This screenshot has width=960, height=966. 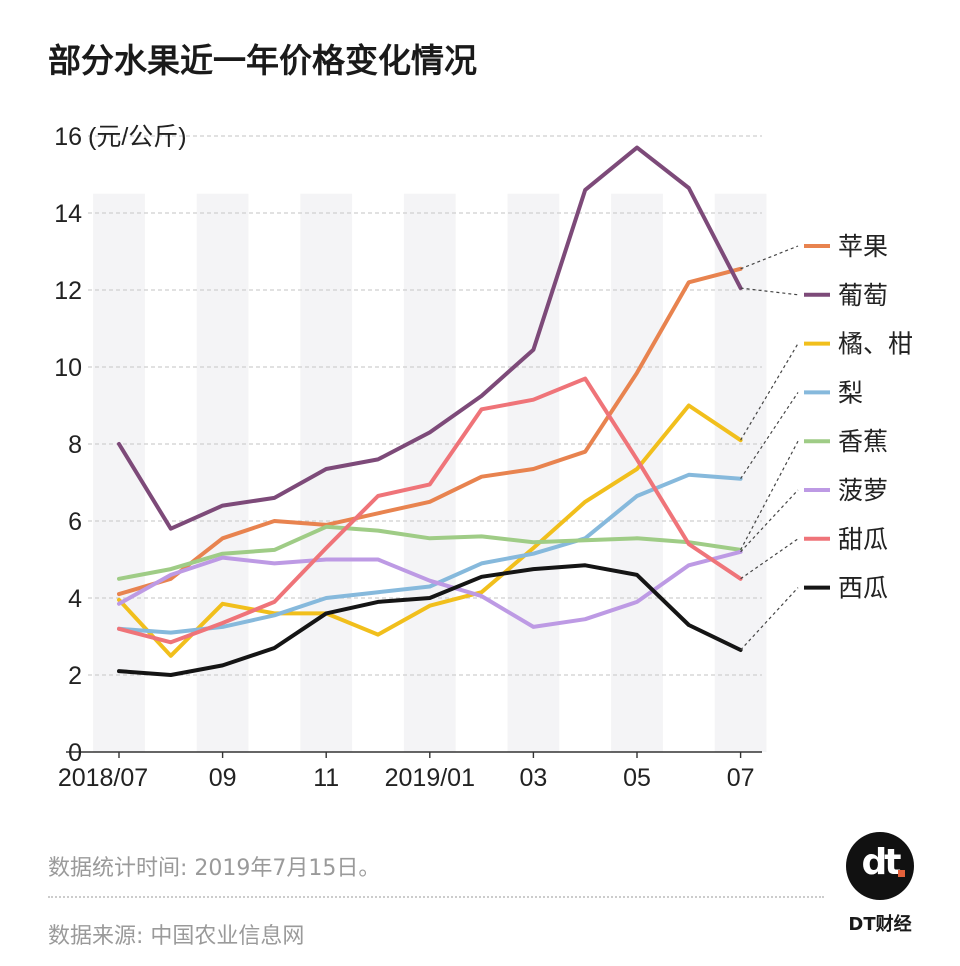 What do you see at coordinates (68, 137) in the screenshot?
I see `y-tick-label: 16` at bounding box center [68, 137].